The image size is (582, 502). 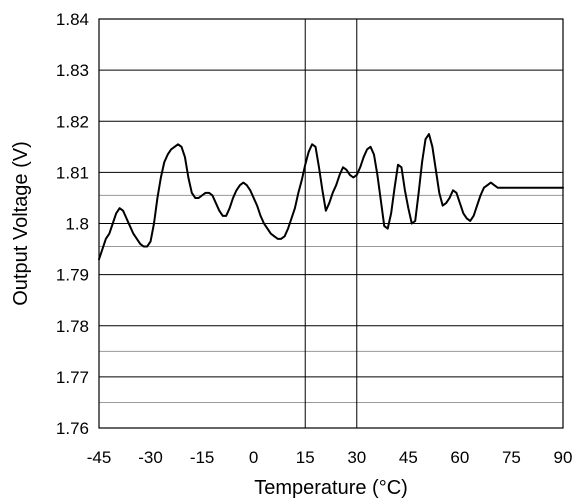 I want to click on x-tick-label: -15, so click(x=202, y=457).